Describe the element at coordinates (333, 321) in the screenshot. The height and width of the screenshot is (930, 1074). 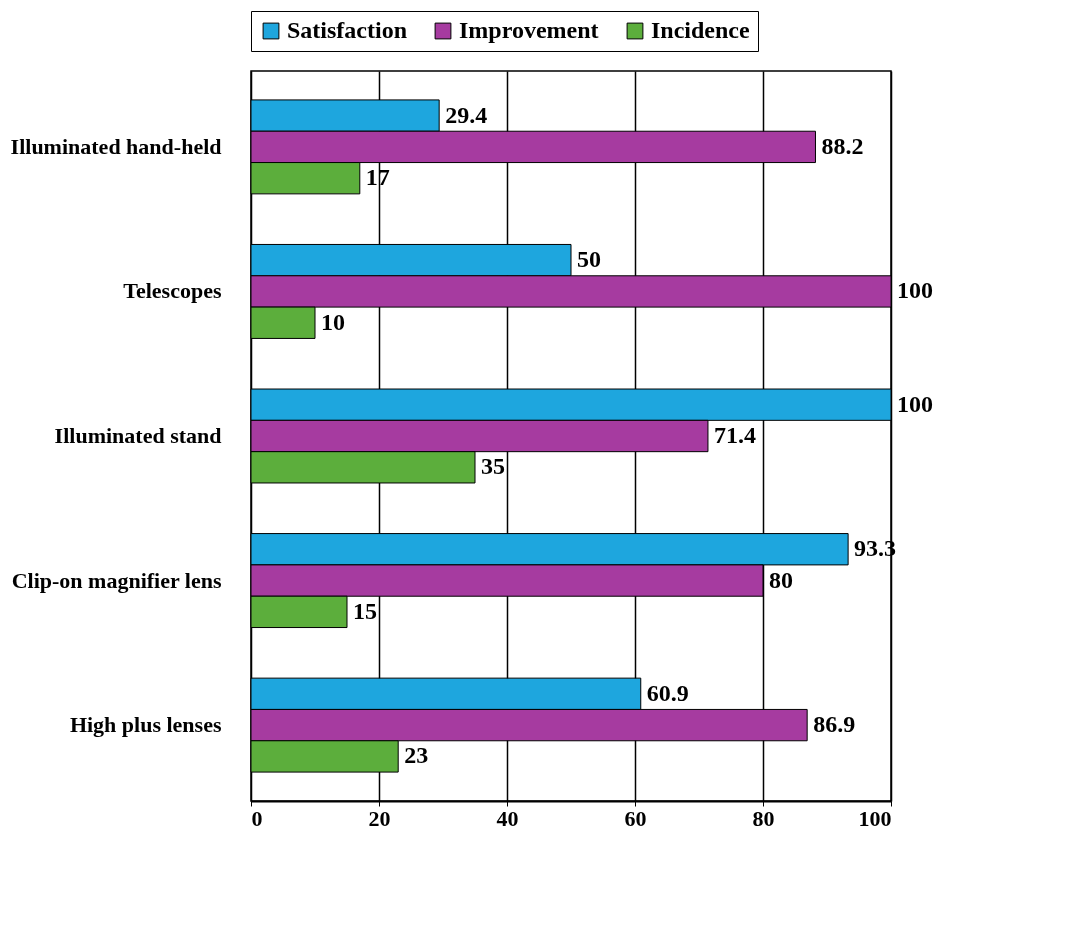
I see `data-label: 10` at that location.